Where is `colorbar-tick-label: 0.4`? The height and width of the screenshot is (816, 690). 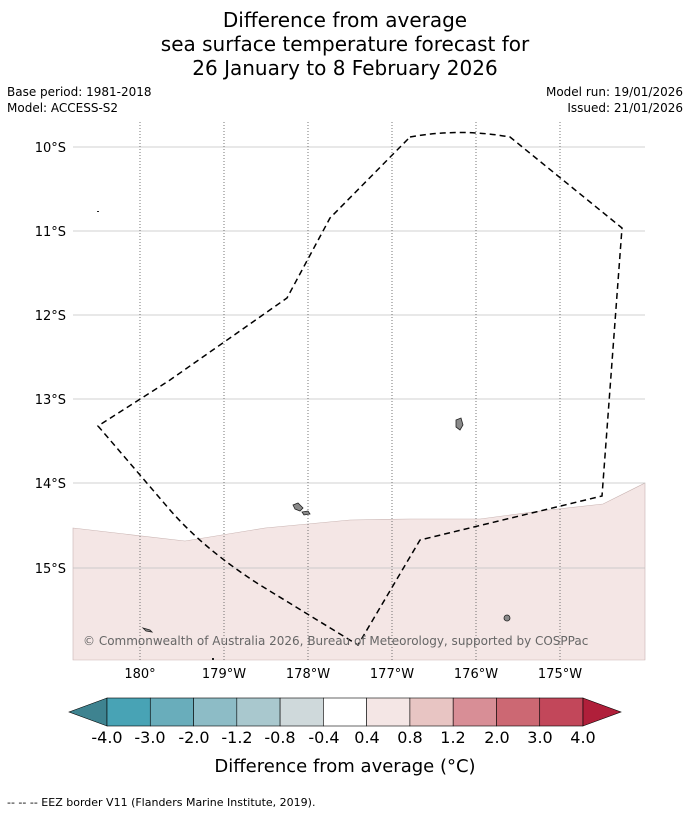
colorbar-tick-label: 0.4 is located at coordinates (366, 737).